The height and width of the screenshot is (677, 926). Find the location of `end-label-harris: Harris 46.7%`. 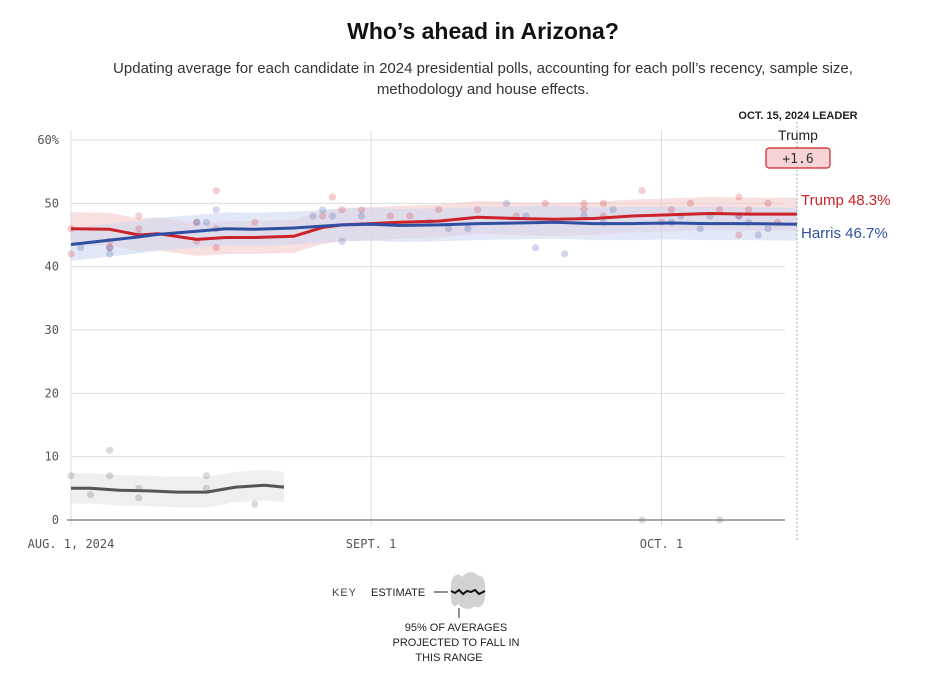

end-label-harris: Harris 46.7% is located at coordinates (844, 233).